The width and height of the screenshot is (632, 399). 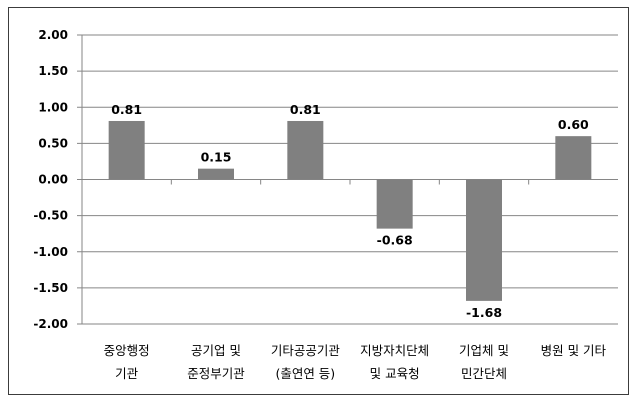 I want to click on data-label: 0.15, so click(x=216, y=157).